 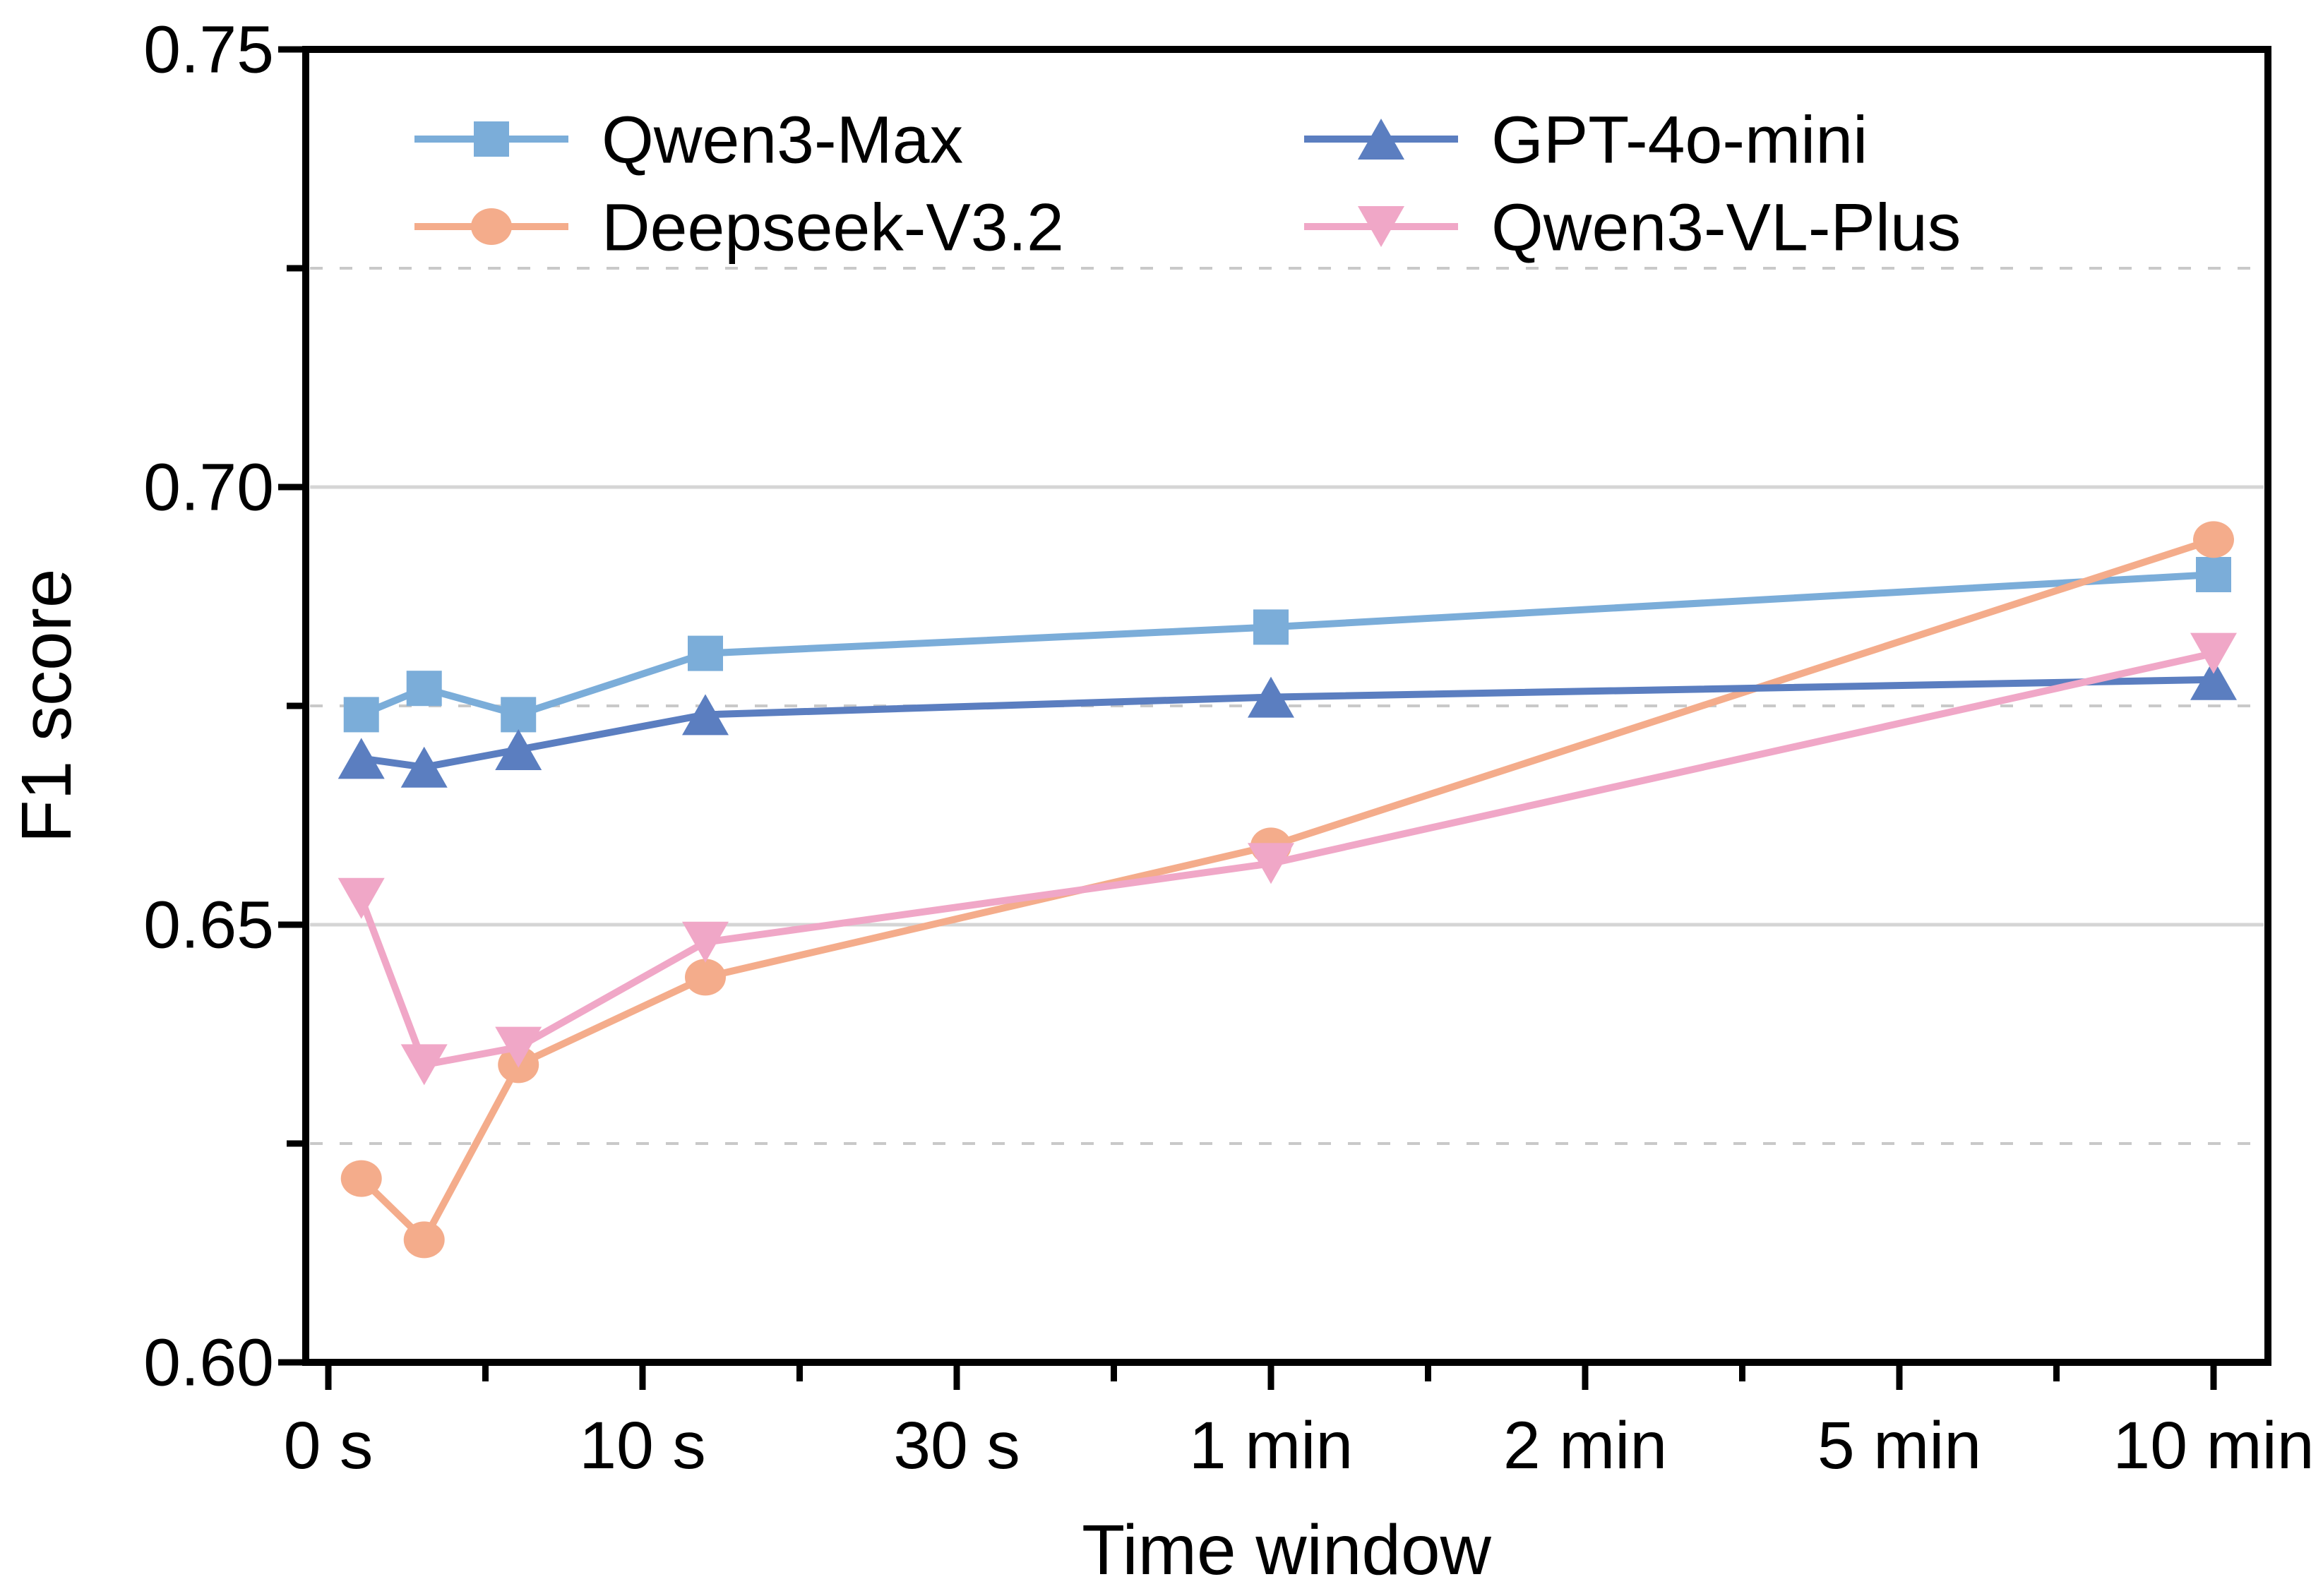 I want to click on series-qwen3-max, so click(x=1287, y=645).